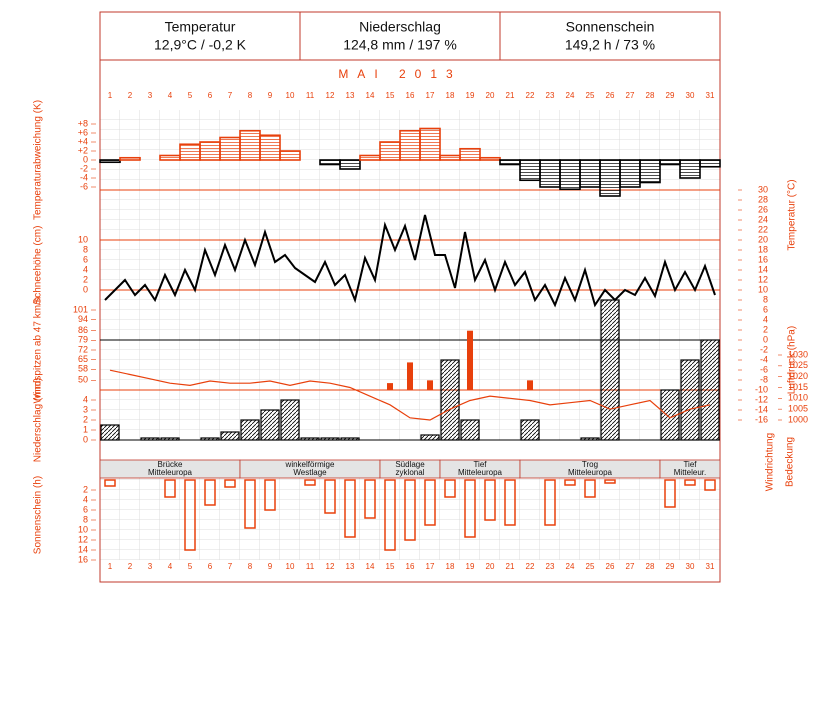 The width and height of the screenshot is (827, 702). Describe the element at coordinates (510, 95) in the screenshot. I see `day-label: 21` at that location.